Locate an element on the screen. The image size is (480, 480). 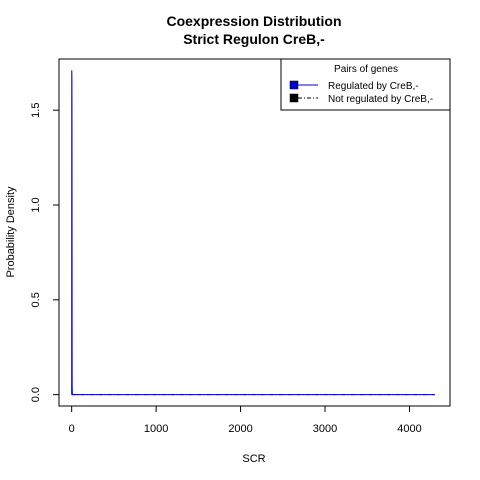
x-tick-label: 0 is located at coordinates (72, 429).